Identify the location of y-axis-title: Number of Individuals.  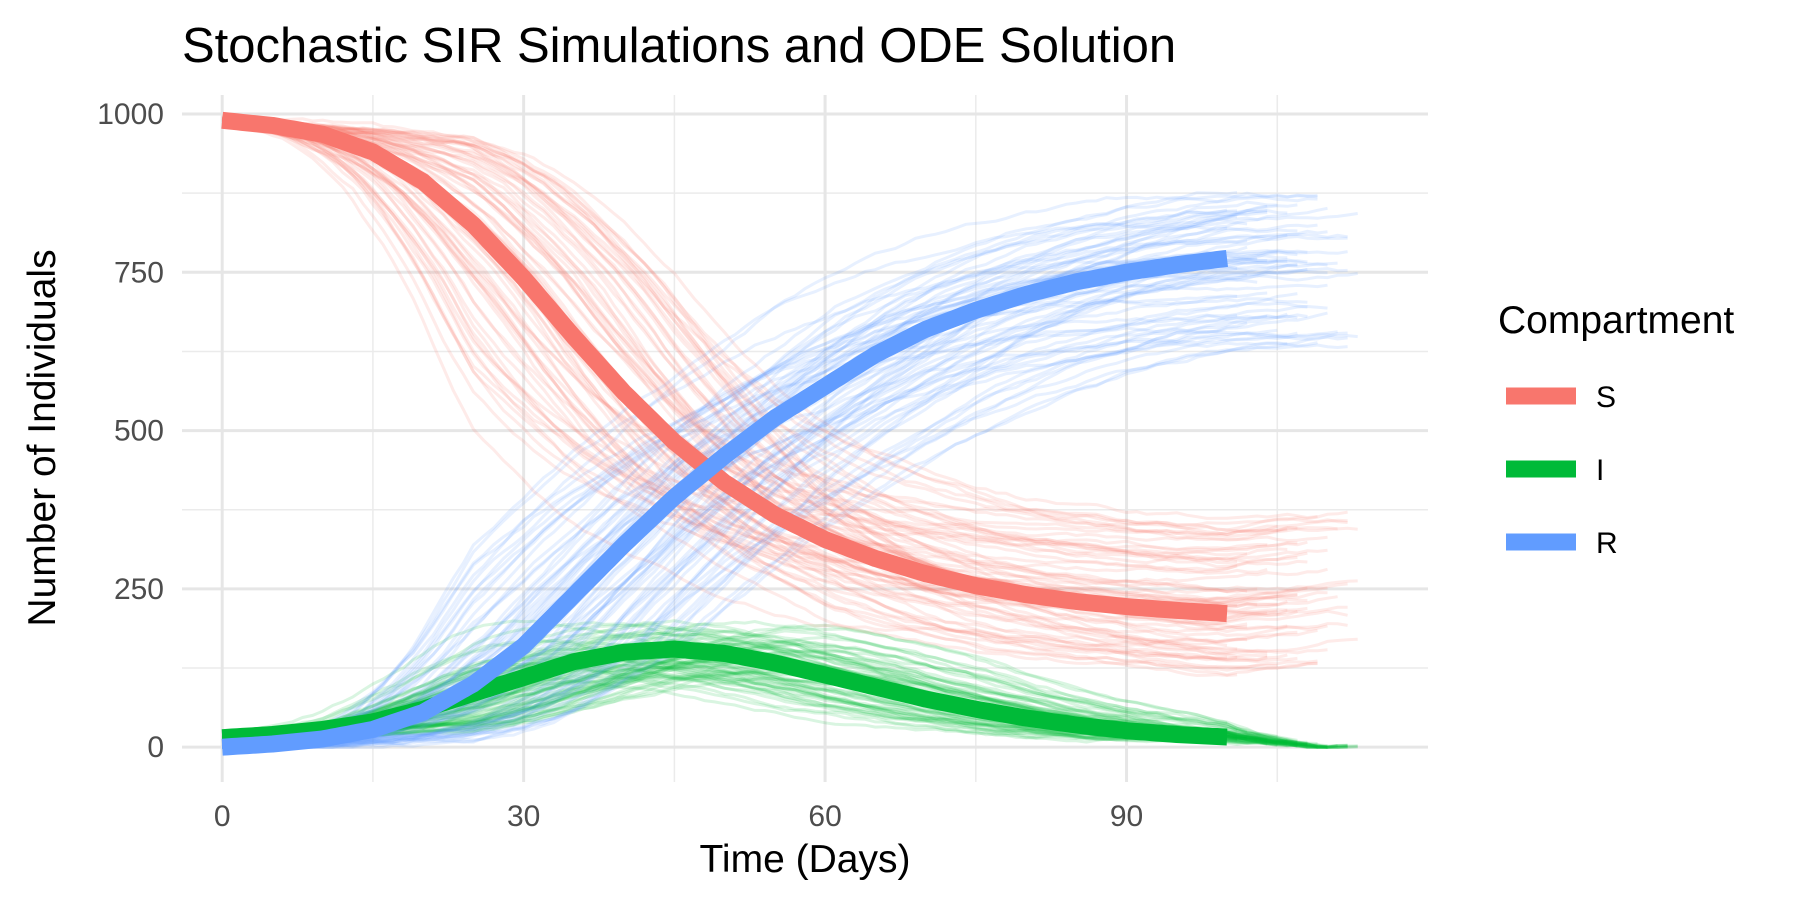
(42, 437).